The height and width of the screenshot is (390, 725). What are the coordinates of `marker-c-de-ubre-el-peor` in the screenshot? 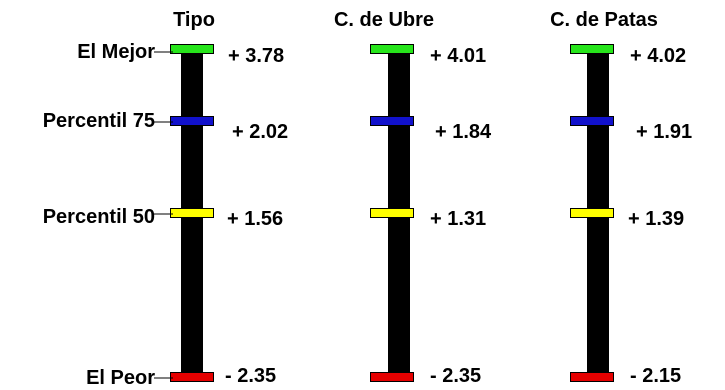 It's located at (392, 377).